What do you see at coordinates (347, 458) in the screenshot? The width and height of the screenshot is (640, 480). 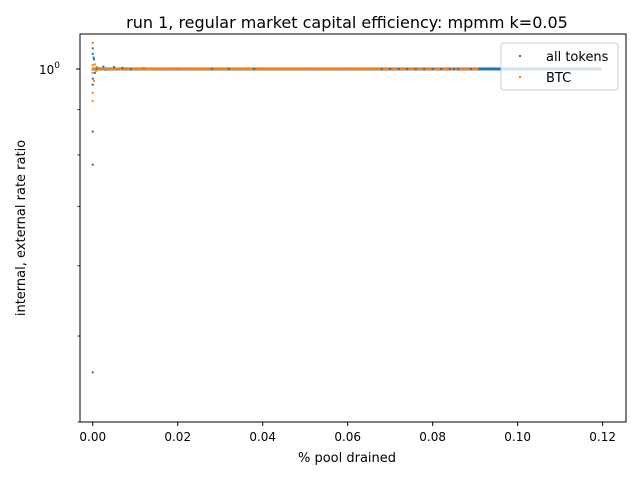 I see `x-axis-label: % pool drained` at bounding box center [347, 458].